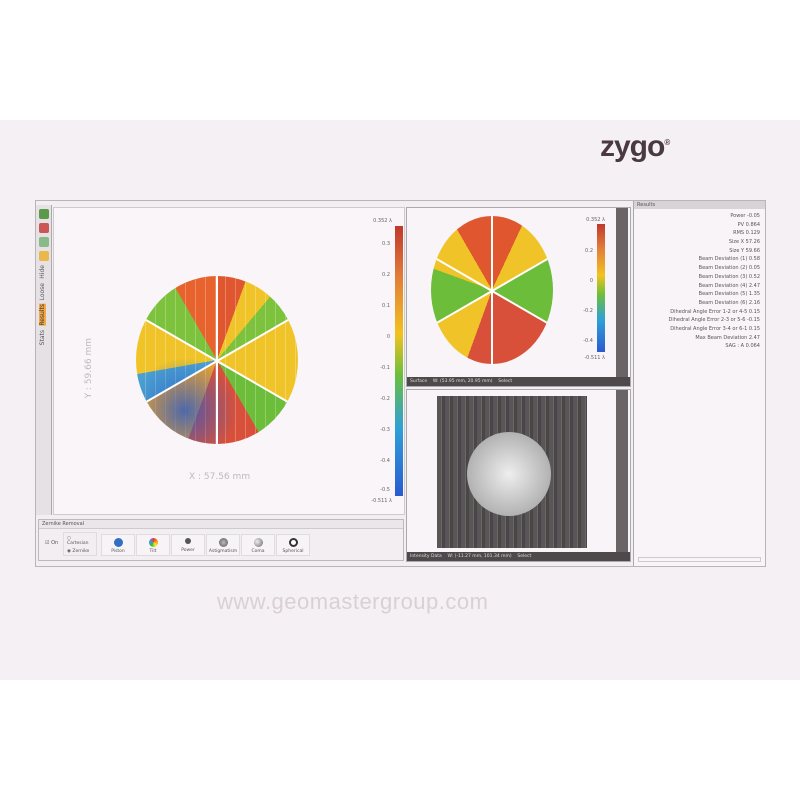  Describe the element at coordinates (715, 311) in the screenshot. I see `result-row: Dihedral Angle Error 1-2 or 4-5 0.15` at that location.